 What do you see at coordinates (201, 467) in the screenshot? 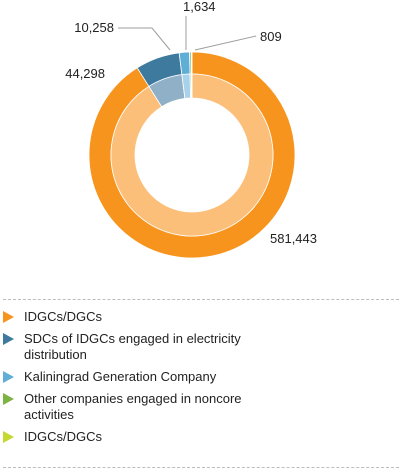
I see `legend-bottom-divider` at bounding box center [201, 467].